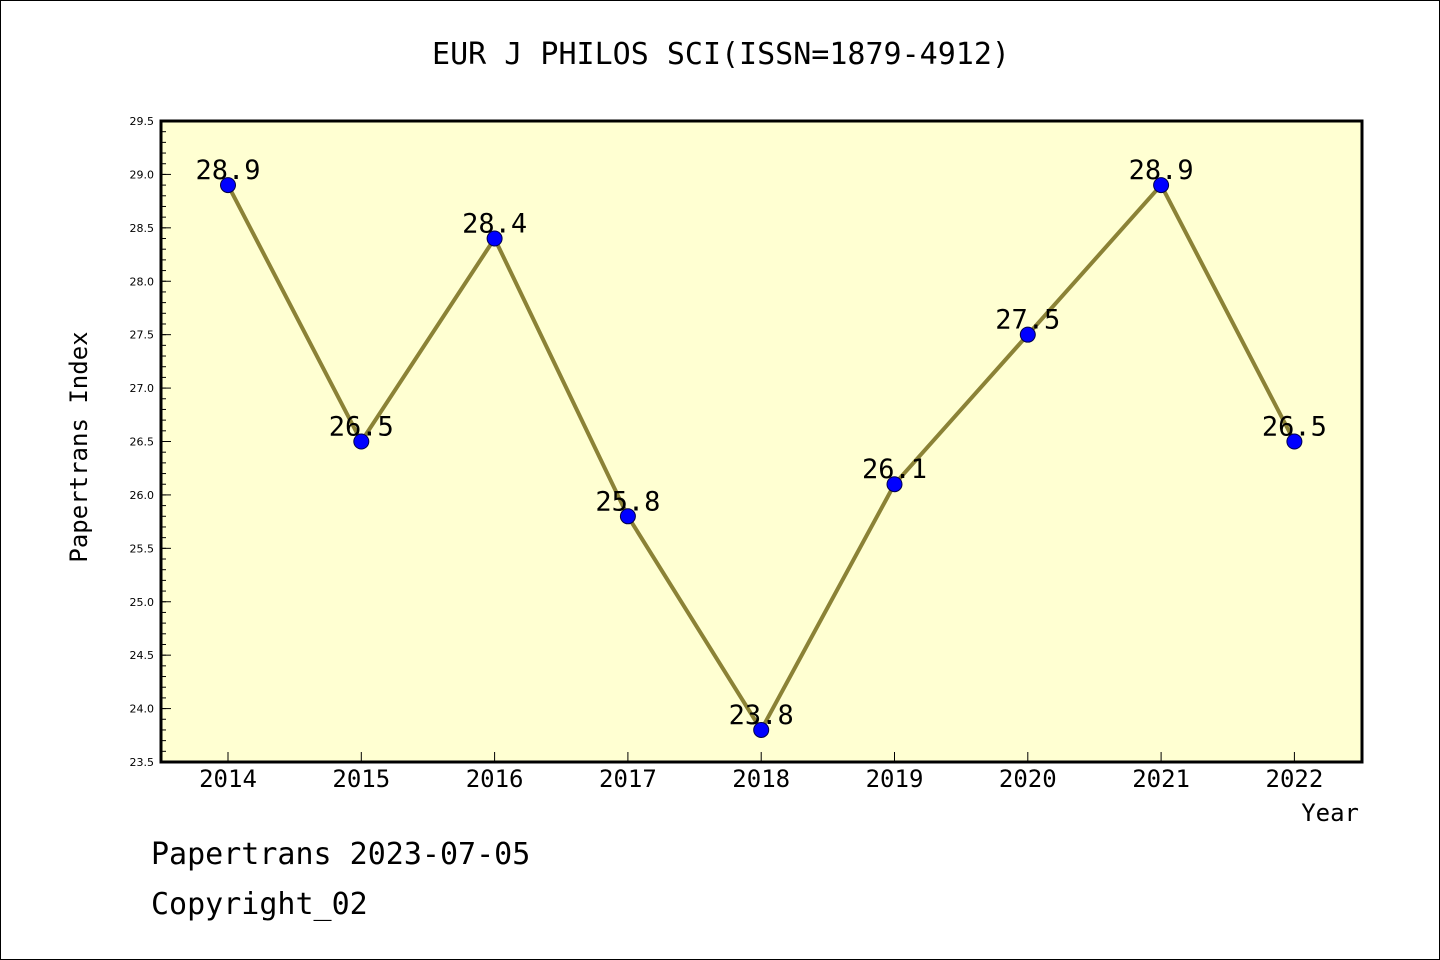 Image resolution: width=1440 pixels, height=960 pixels. I want to click on y-tick-label: 27.0, so click(142, 388).